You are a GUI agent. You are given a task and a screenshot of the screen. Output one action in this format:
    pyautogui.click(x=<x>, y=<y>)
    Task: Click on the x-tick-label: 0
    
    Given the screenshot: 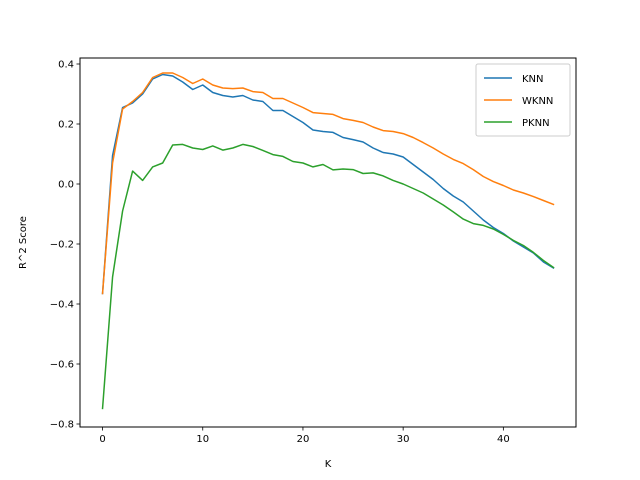 What is the action you would take?
    pyautogui.click(x=102, y=439)
    